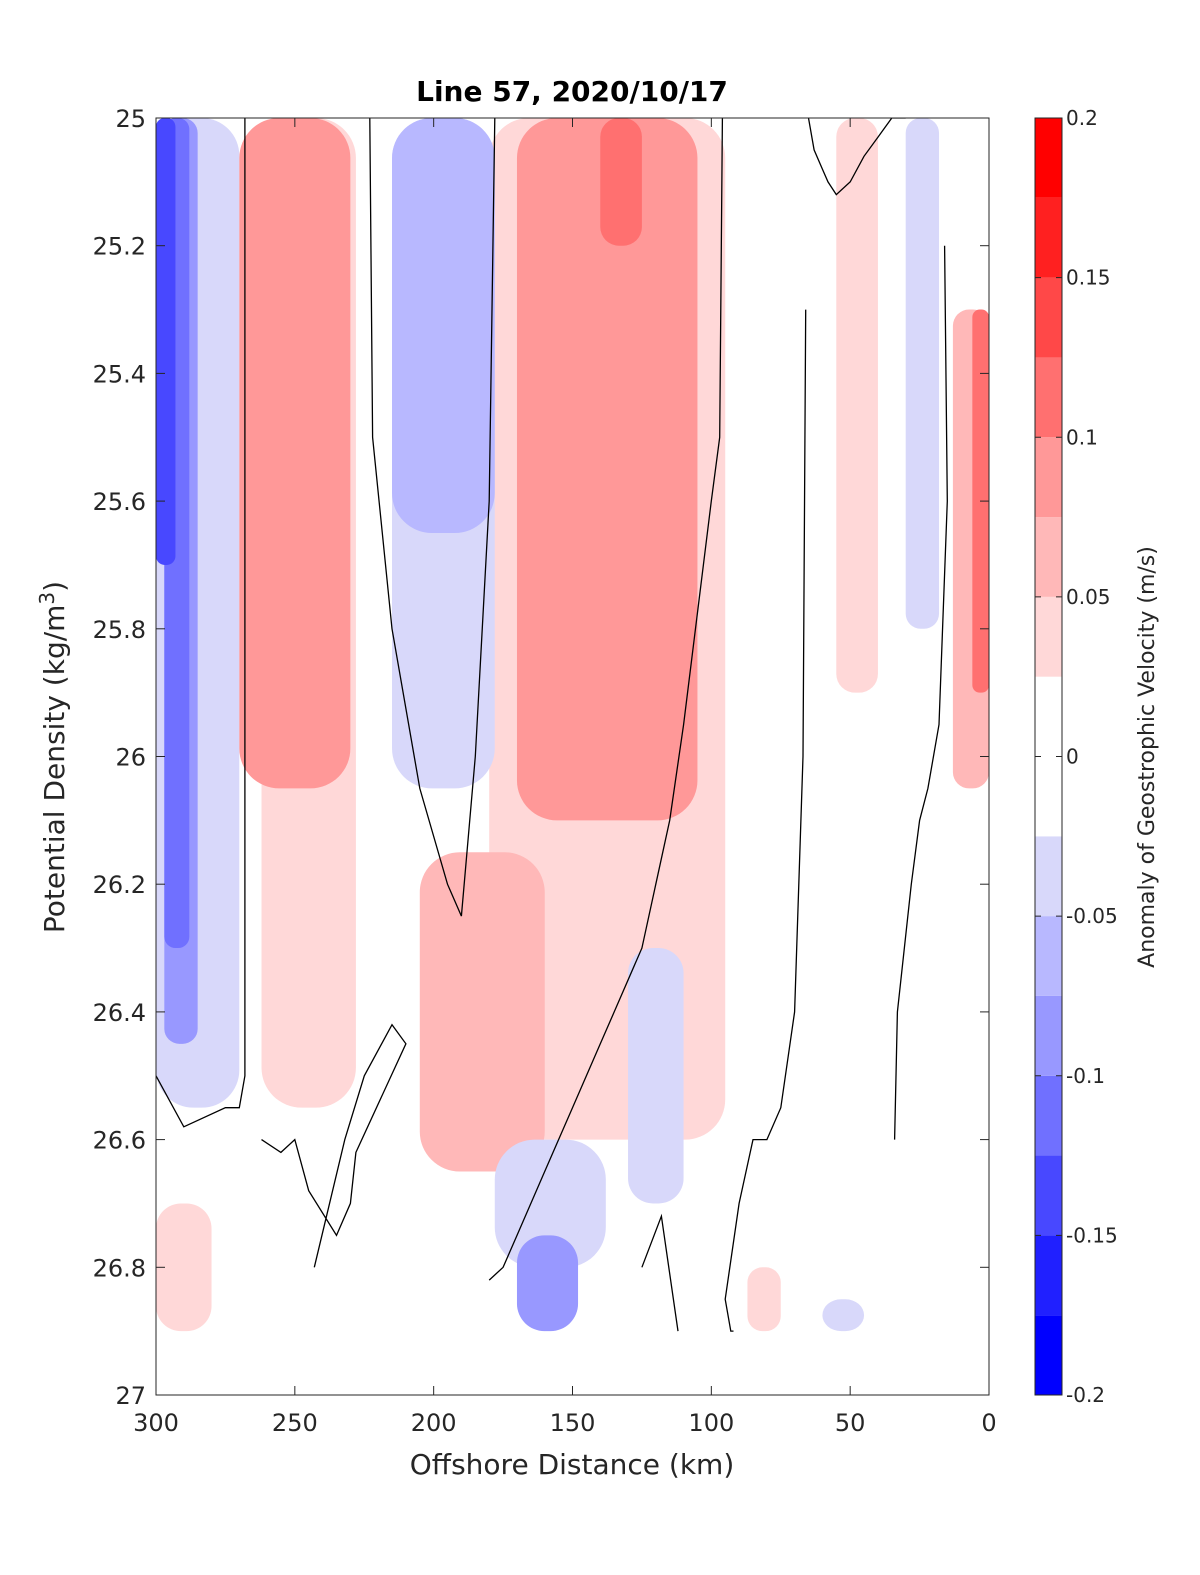 The width and height of the screenshot is (1200, 1575). Describe the element at coordinates (1147, 757) in the screenshot. I see `colorbar-label: Anomaly of Geostrophic Velocity (m/s)` at that location.